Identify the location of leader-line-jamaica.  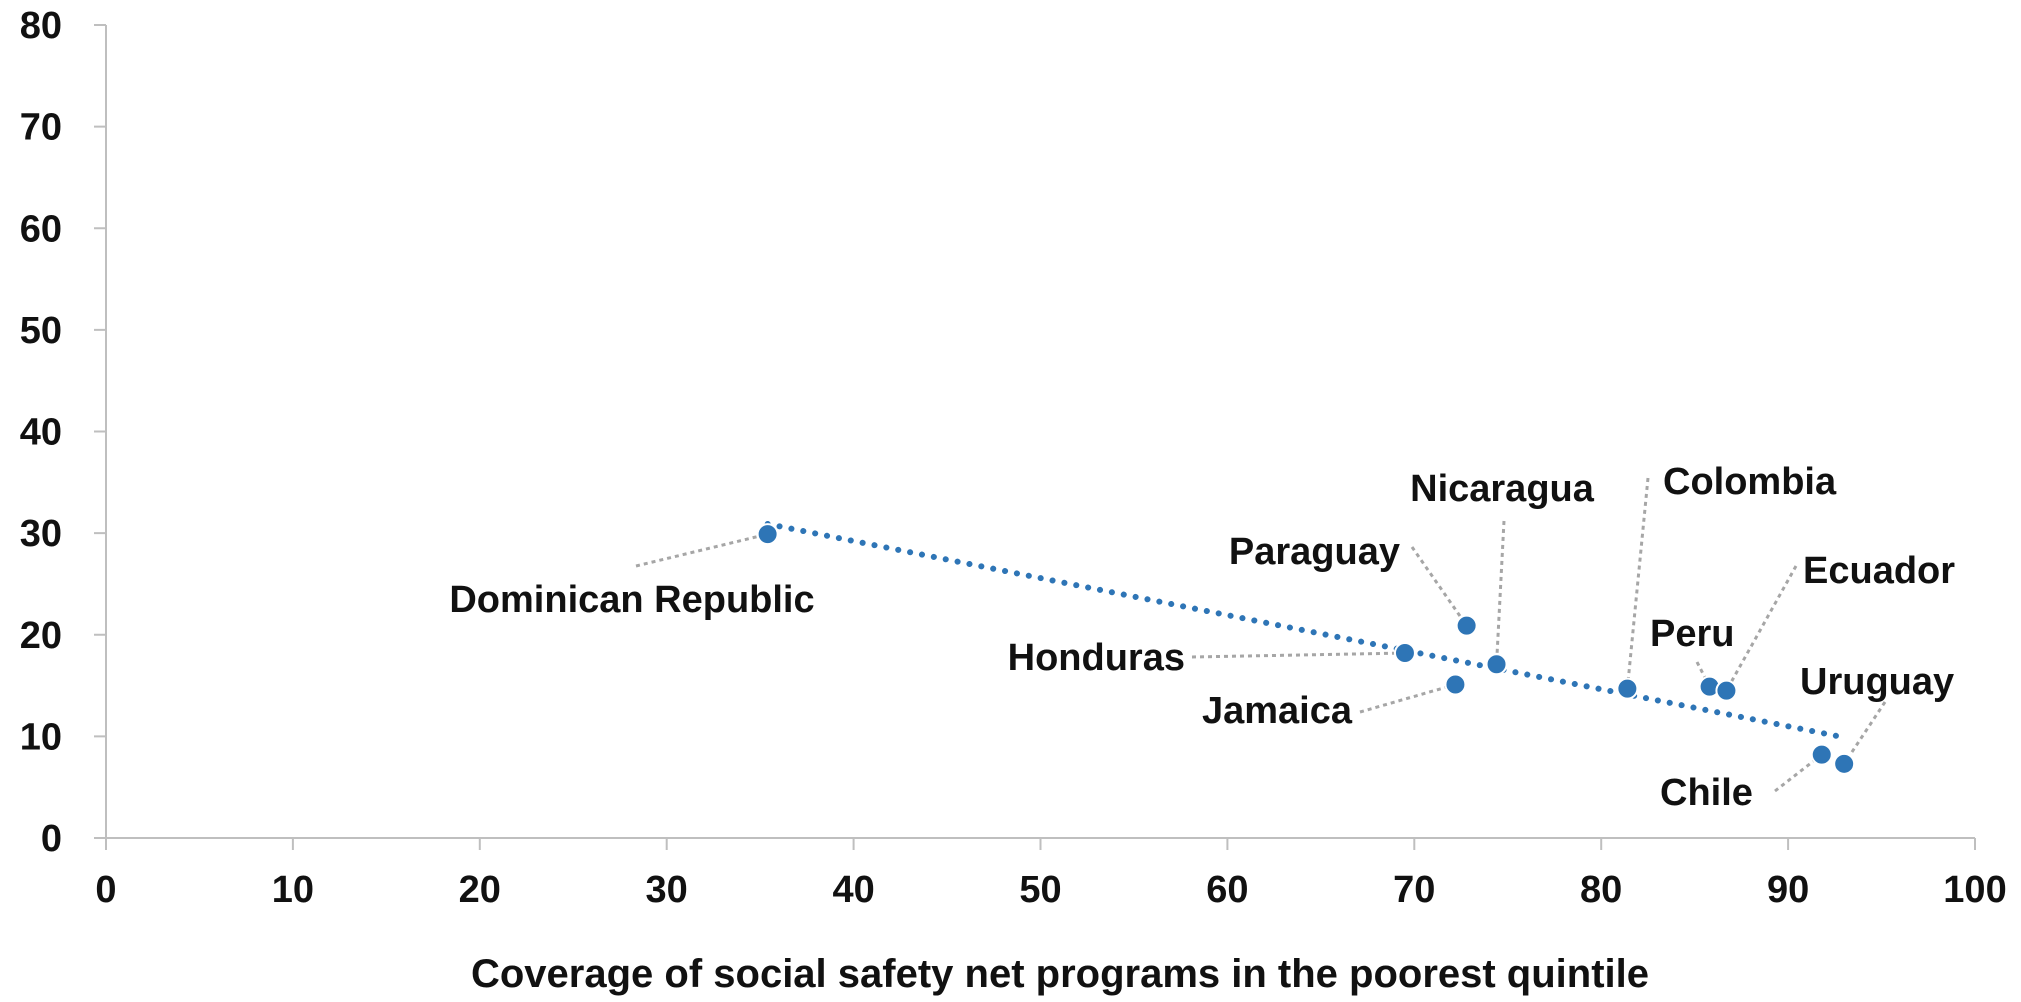
(1407, 698).